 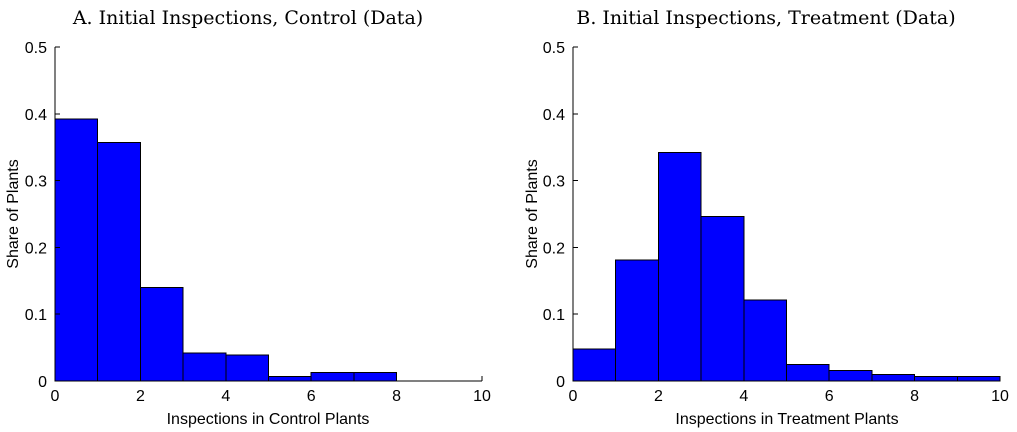 What do you see at coordinates (765, 18) in the screenshot?
I see `panel-b-title: B. Initial Inspections, Treatment (Data)` at bounding box center [765, 18].